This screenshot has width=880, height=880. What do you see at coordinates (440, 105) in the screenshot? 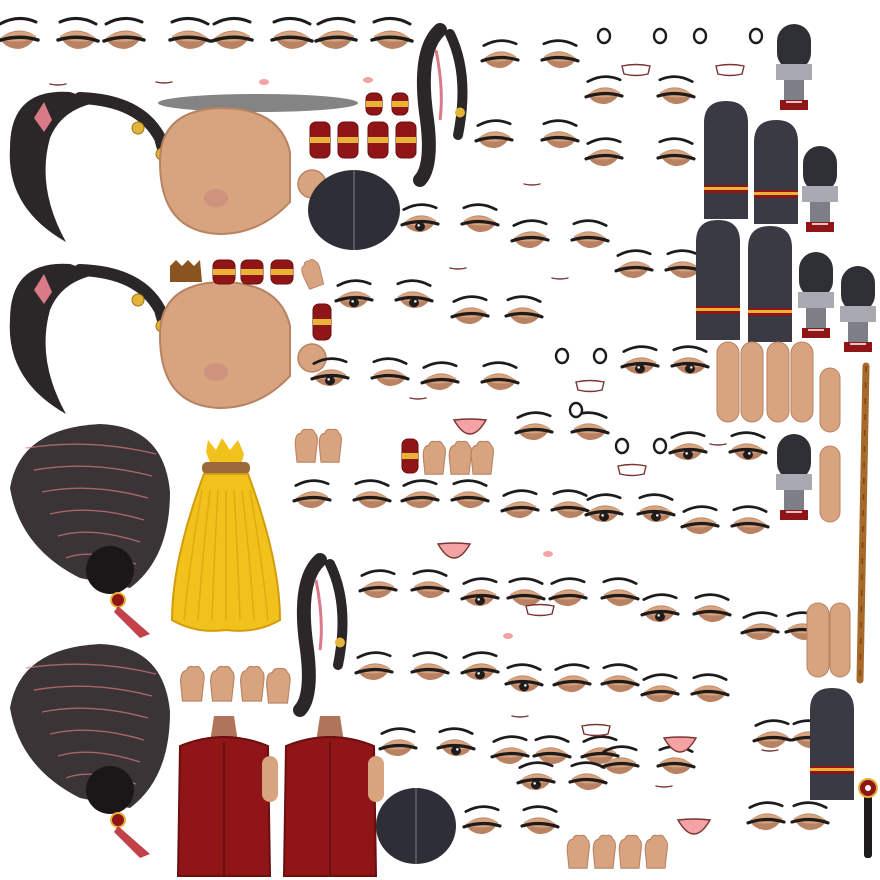
I see `hair-braid` at bounding box center [440, 105].